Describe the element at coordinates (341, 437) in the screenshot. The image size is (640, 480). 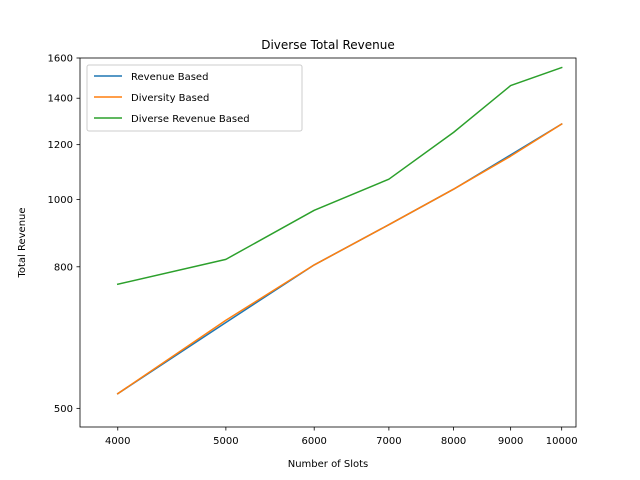
I see `x-axis: 4000 5000 6000 7000 8000 9000 10000` at that location.